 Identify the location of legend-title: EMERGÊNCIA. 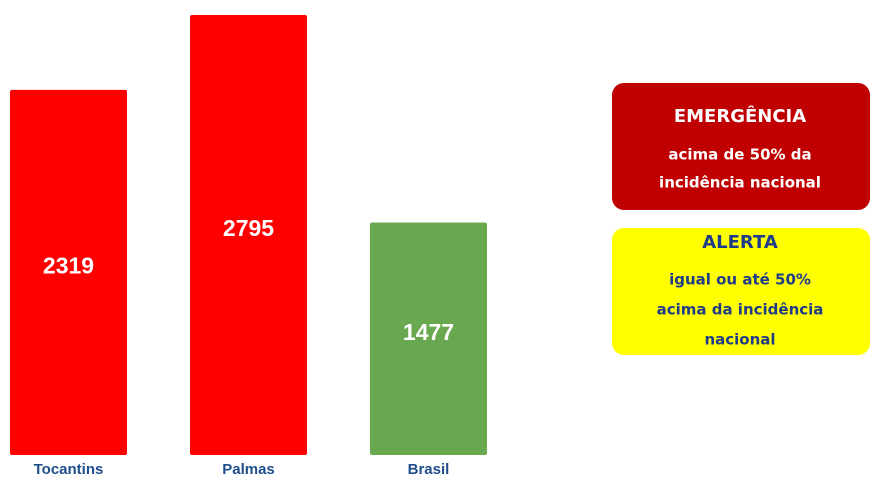
(740, 116).